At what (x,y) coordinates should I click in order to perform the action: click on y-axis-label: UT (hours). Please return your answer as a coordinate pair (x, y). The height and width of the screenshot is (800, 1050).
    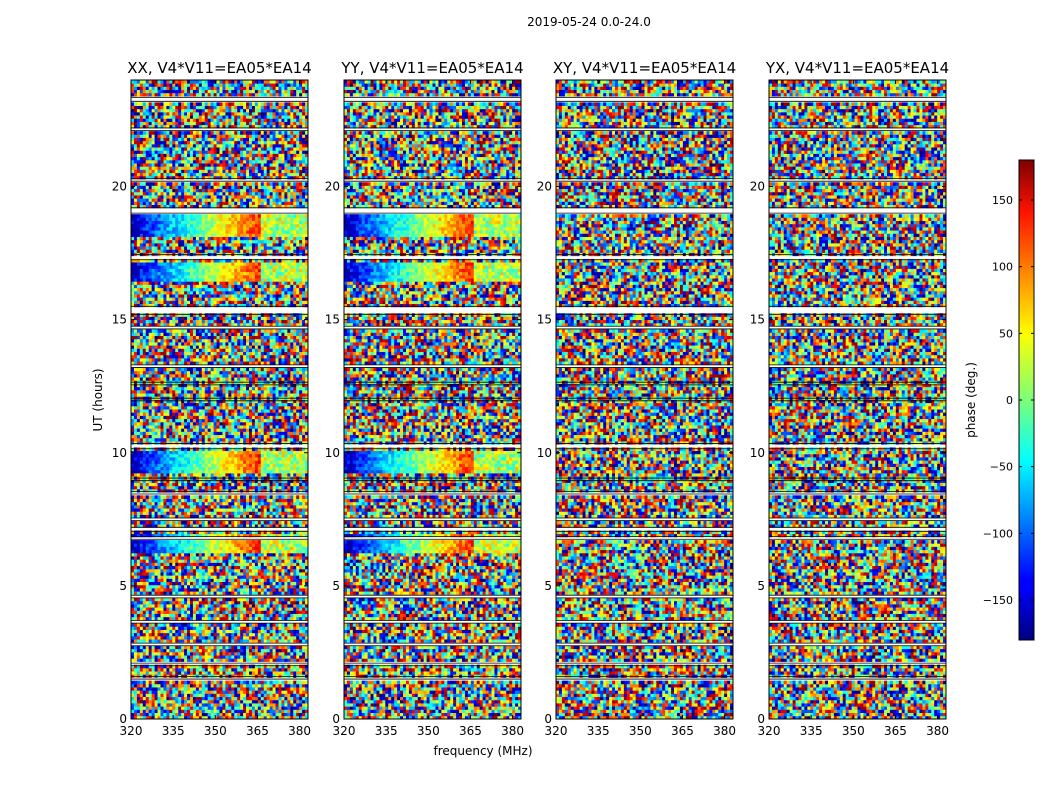
    Looking at the image, I should click on (98, 399).